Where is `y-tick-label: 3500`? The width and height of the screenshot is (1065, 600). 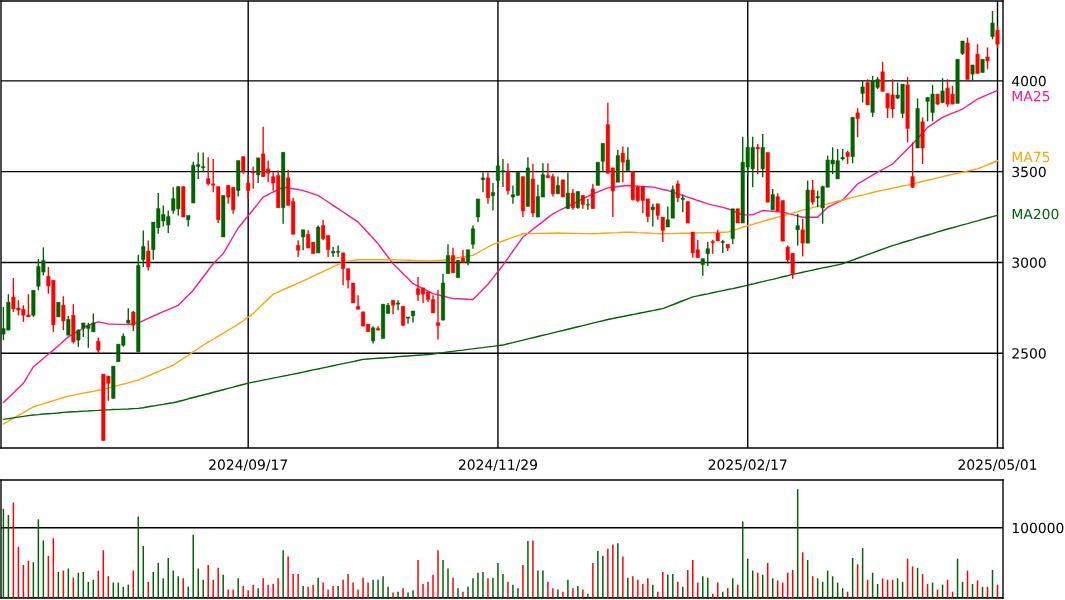 y-tick-label: 3500 is located at coordinates (1029, 172).